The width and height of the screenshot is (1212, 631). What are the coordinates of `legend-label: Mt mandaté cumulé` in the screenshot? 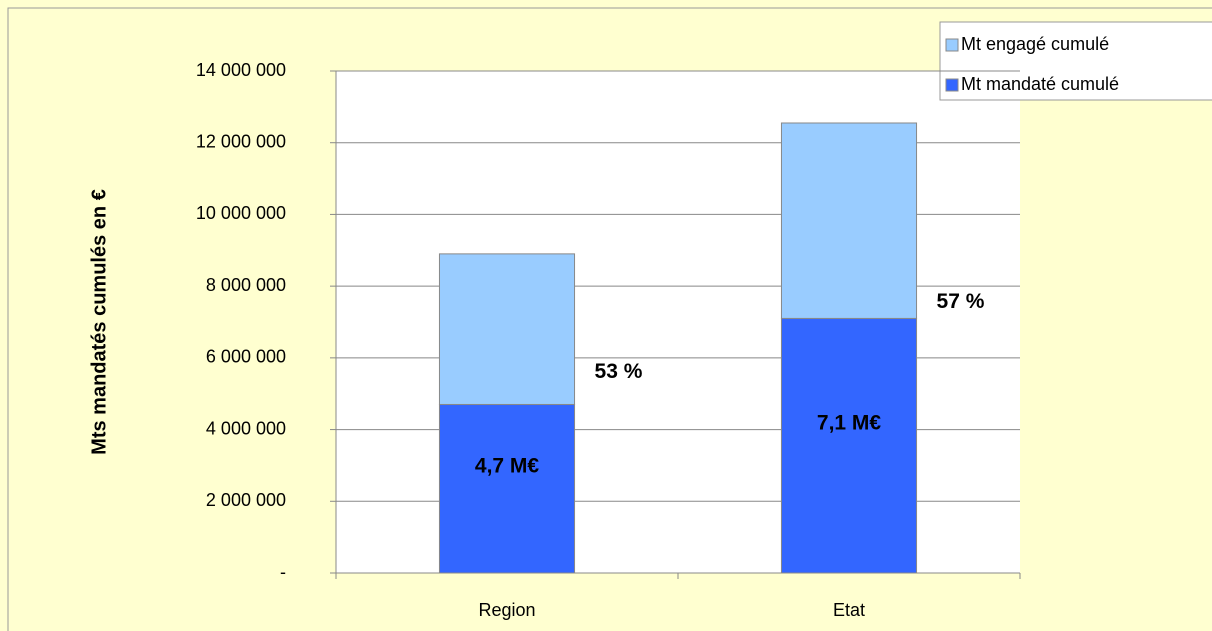 It's located at (1040, 84).